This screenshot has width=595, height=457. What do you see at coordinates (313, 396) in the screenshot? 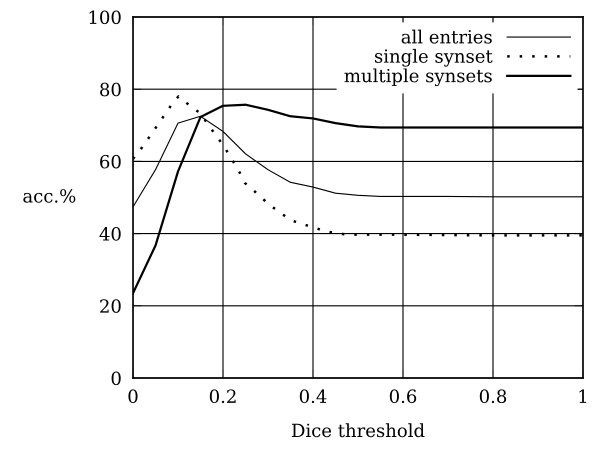
I see `x-tick-label: 0.4` at bounding box center [313, 396].